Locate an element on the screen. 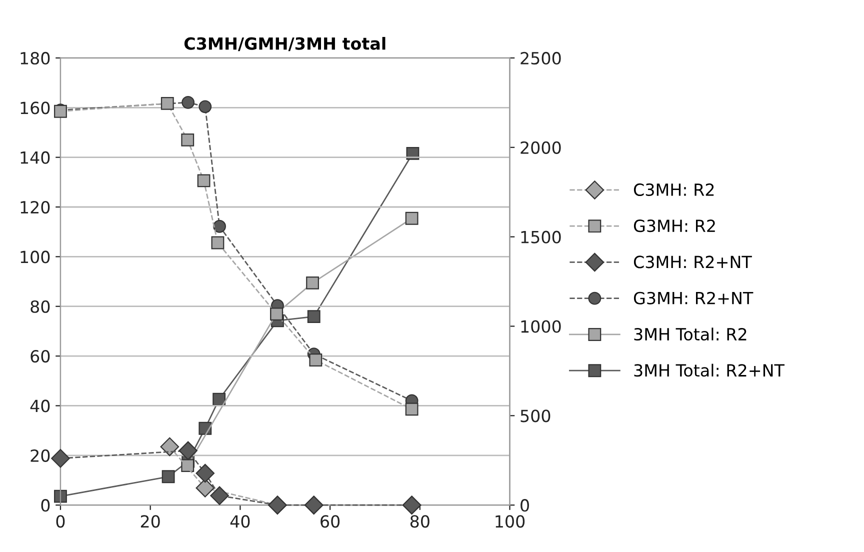 This screenshot has width=864, height=552. y-tick-label: 140 is located at coordinates (35, 157).